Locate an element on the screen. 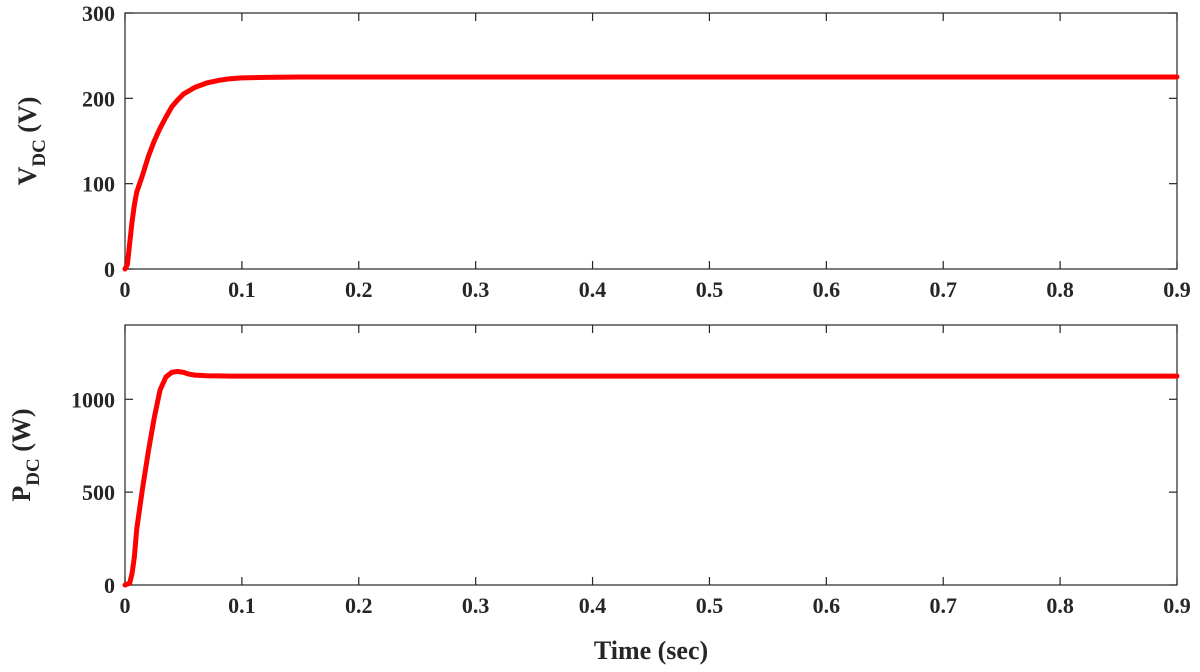  power-x-tick-label: 0.1 is located at coordinates (242, 605).